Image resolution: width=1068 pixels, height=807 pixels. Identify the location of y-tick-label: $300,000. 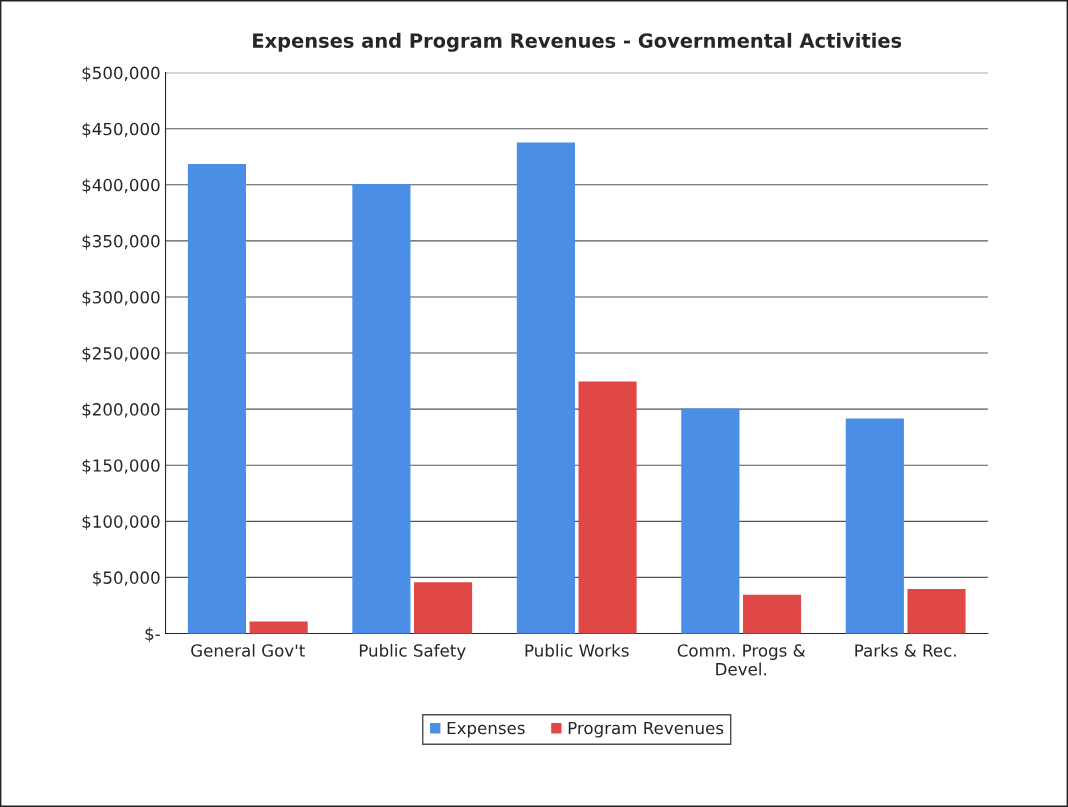
(121, 298).